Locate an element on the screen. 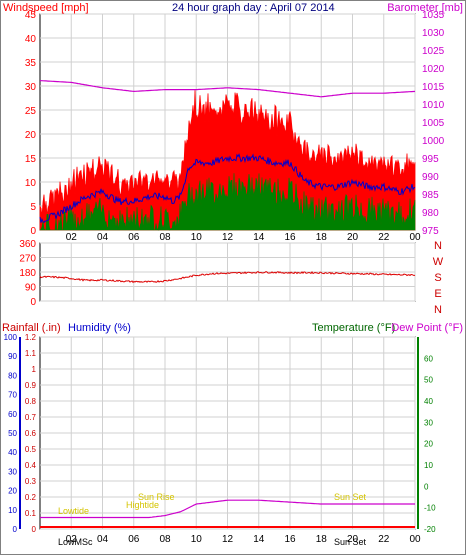 The image size is (466, 555). rain-y-tick-label: 0.6 is located at coordinates (31, 433).